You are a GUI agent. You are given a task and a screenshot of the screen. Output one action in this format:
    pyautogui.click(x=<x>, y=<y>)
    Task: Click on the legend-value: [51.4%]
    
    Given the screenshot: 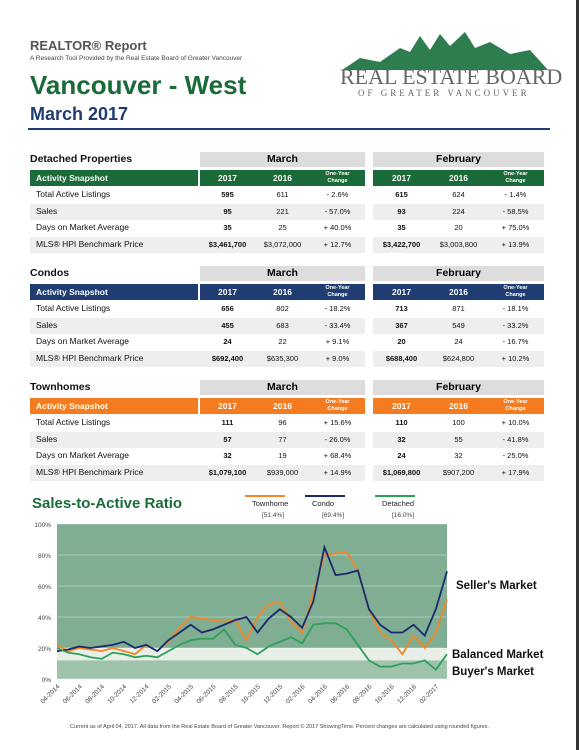 What is the action you would take?
    pyautogui.click(x=273, y=515)
    